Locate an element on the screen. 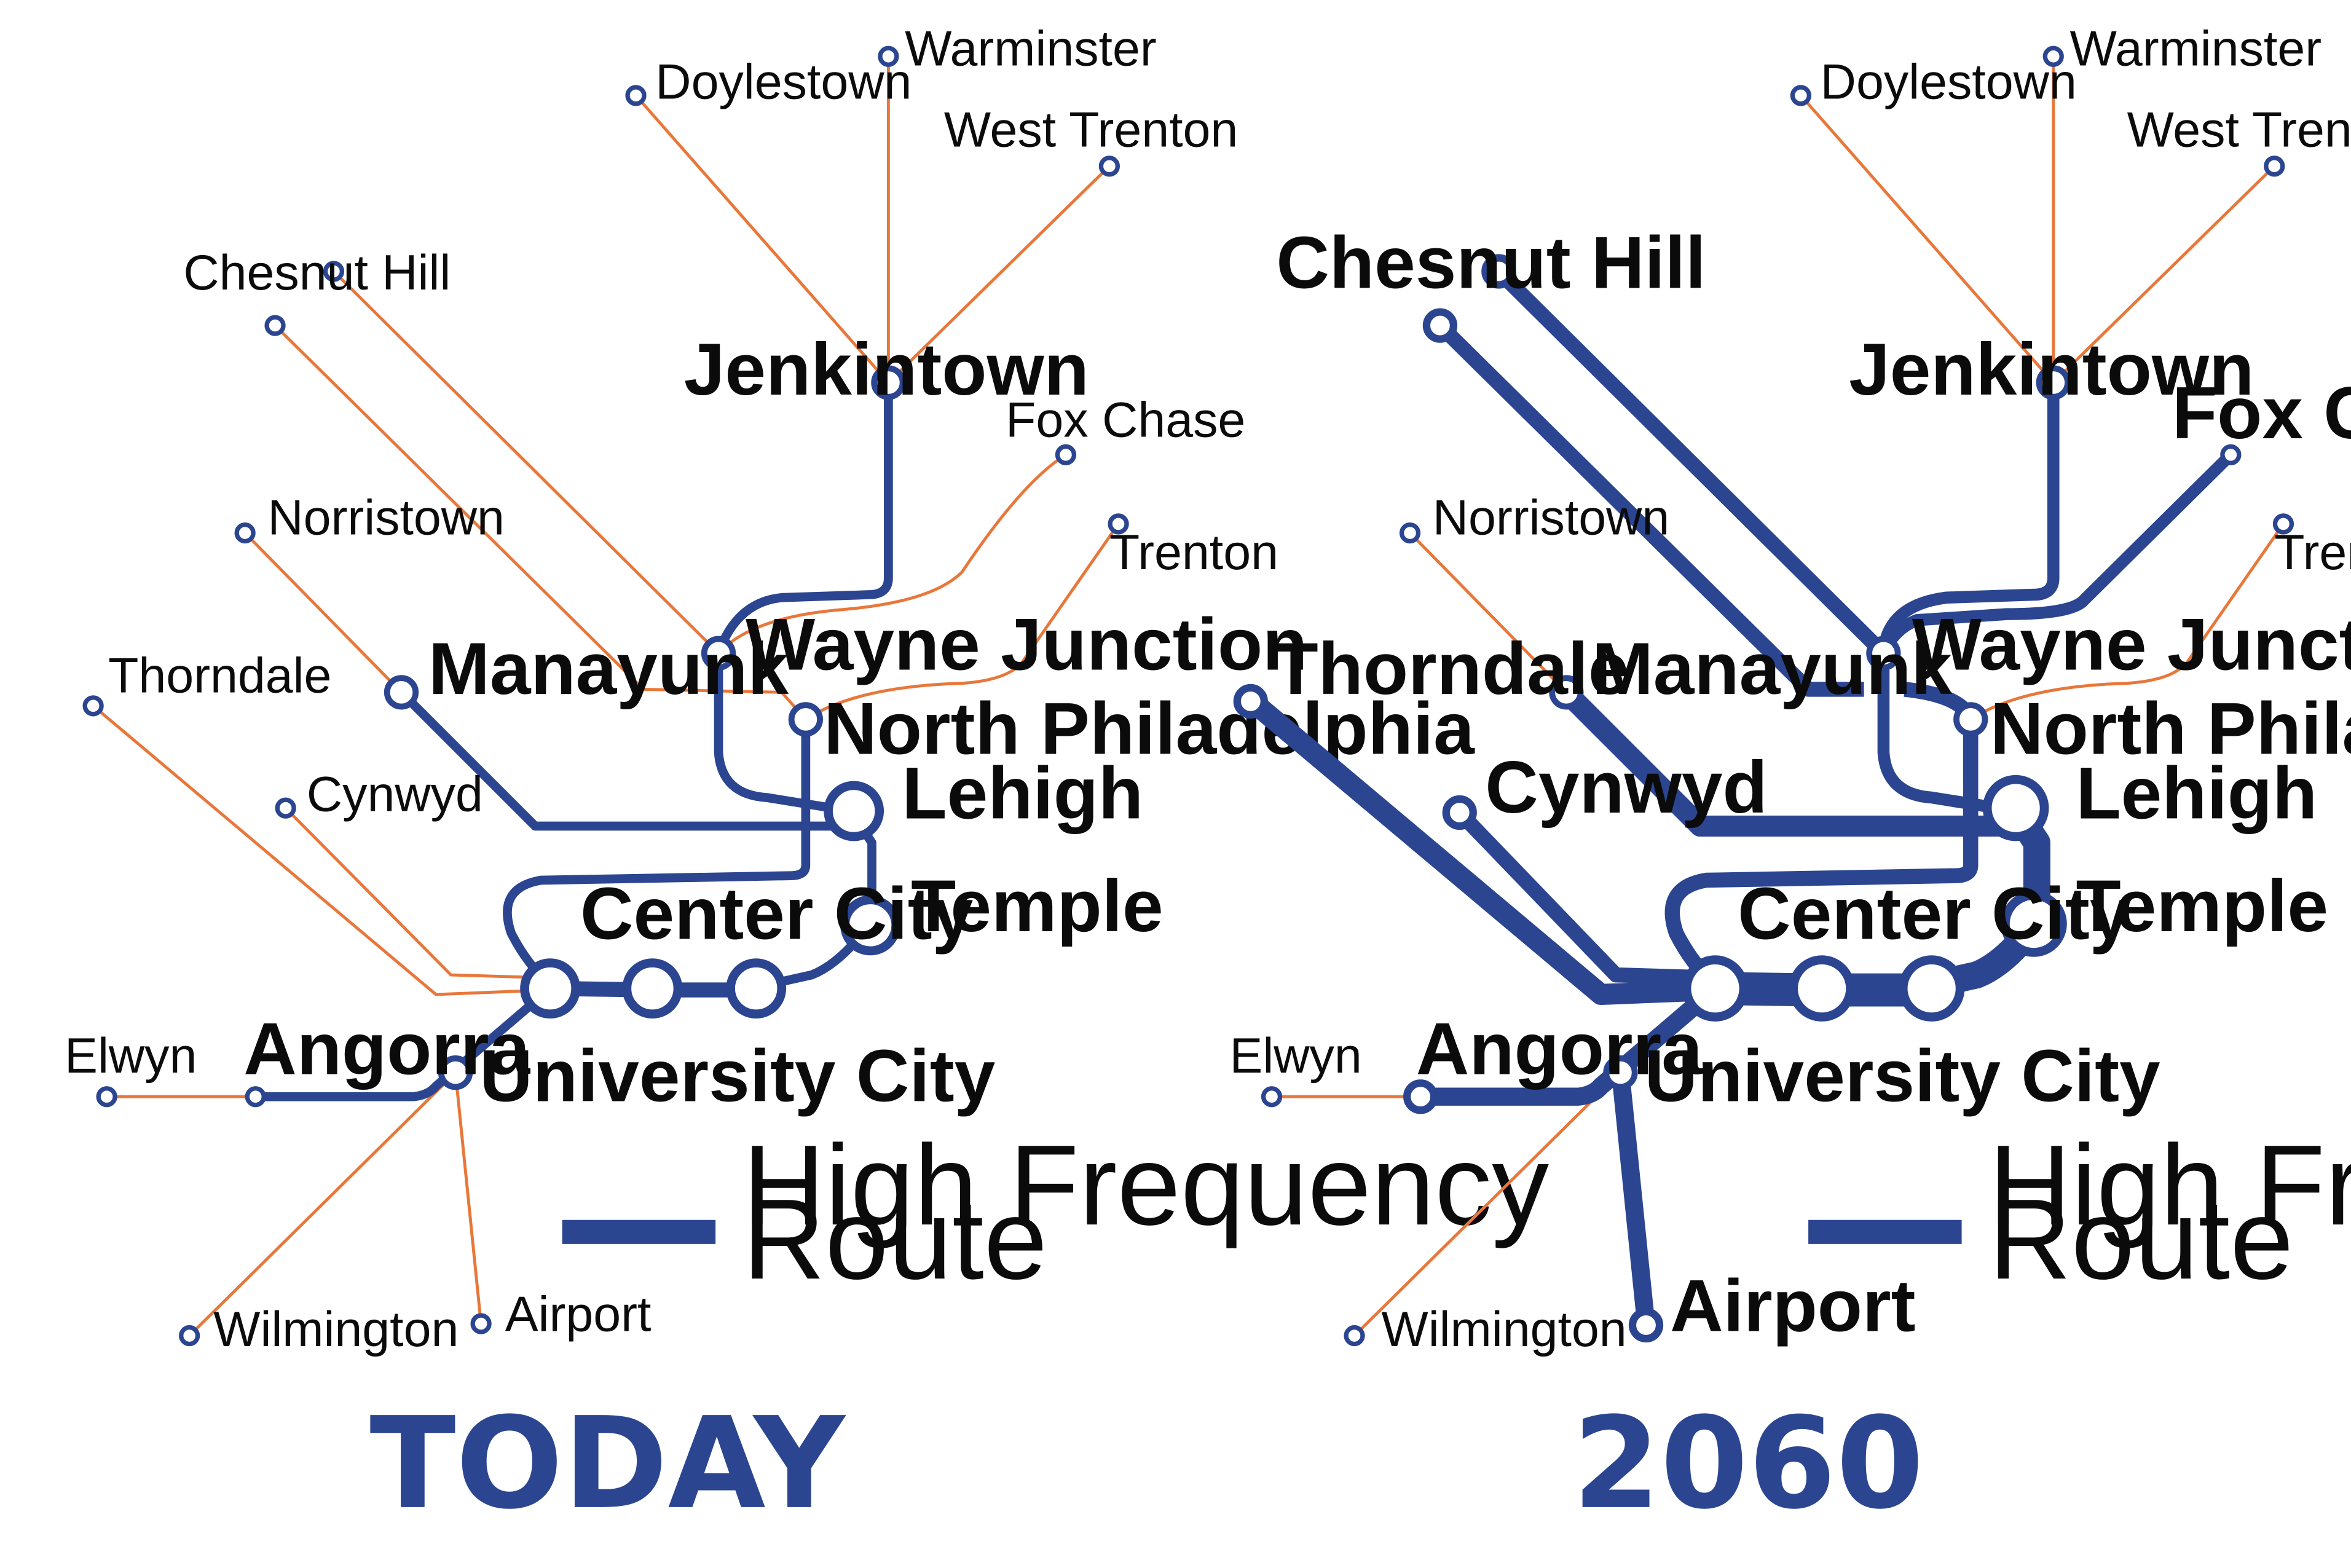 The height and width of the screenshot is (1568, 2351). label-warminster: Warminster is located at coordinates (1030, 48).